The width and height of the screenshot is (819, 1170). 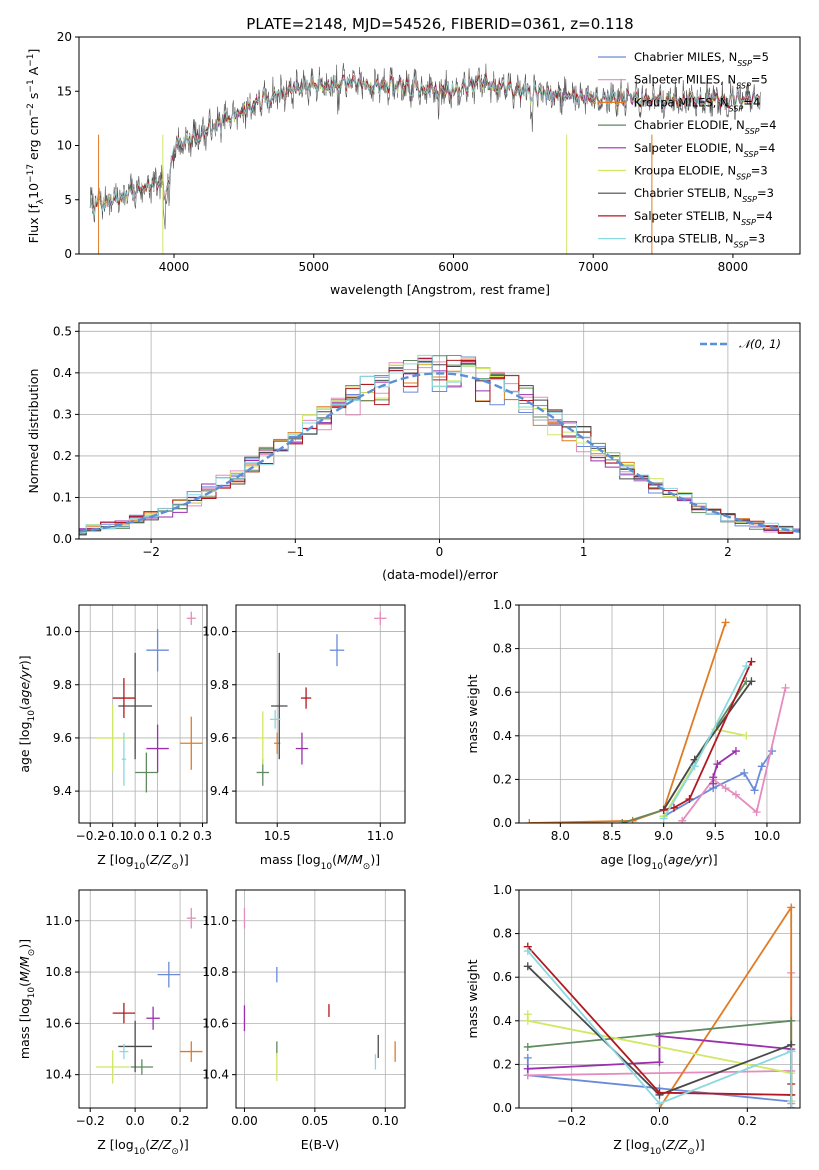 I want to click on mass-weight-line, so click(x=659, y=1052).